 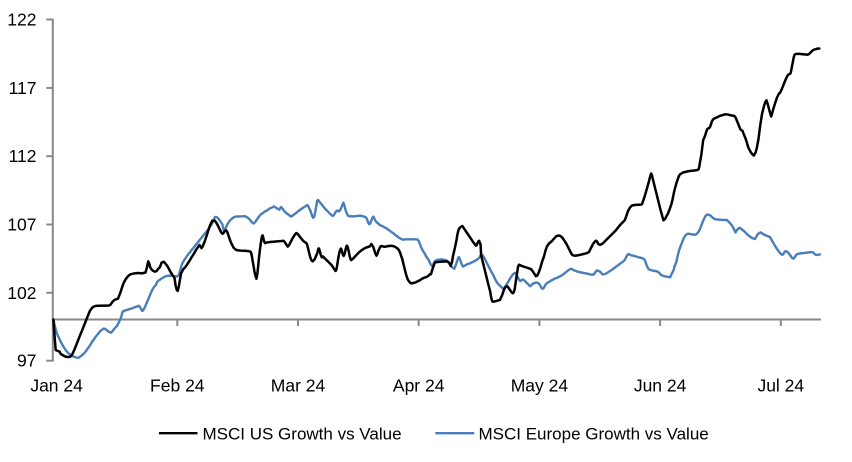 What do you see at coordinates (23, 156) in the screenshot?
I see `svg-text: 112` at bounding box center [23, 156].